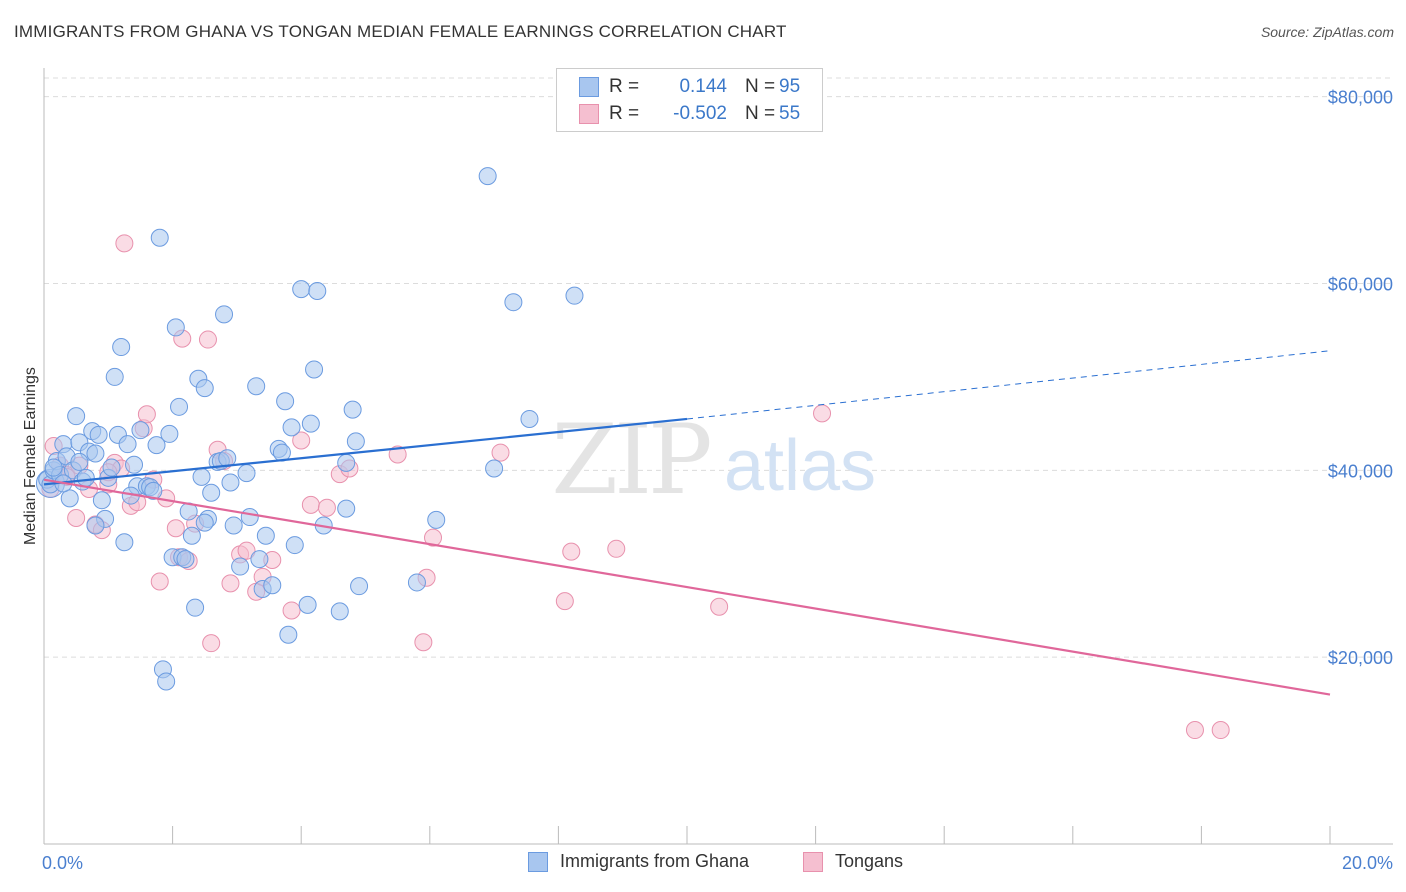 The image size is (1406, 892). What do you see at coordinates (800, 466) in the screenshot?
I see `watermark-atlas: atlas` at bounding box center [800, 466].